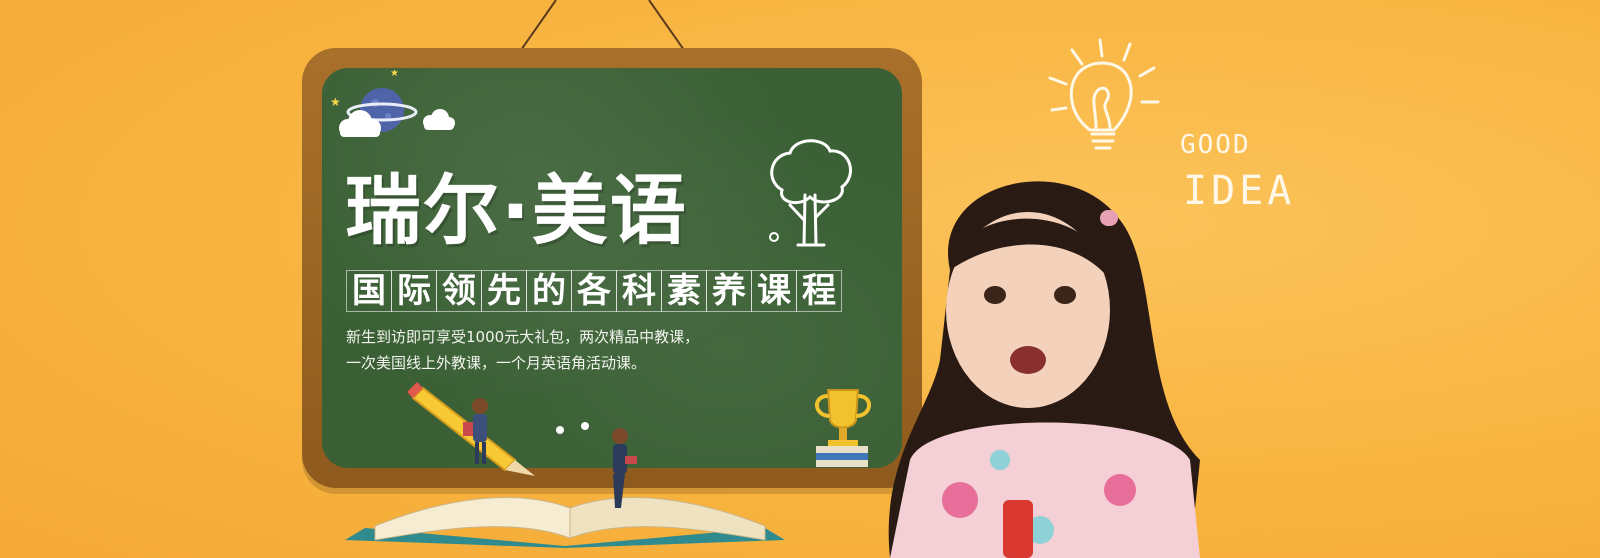 This screenshot has height=558, width=1600. Describe the element at coordinates (843, 428) in the screenshot. I see `trophy-icon` at that location.